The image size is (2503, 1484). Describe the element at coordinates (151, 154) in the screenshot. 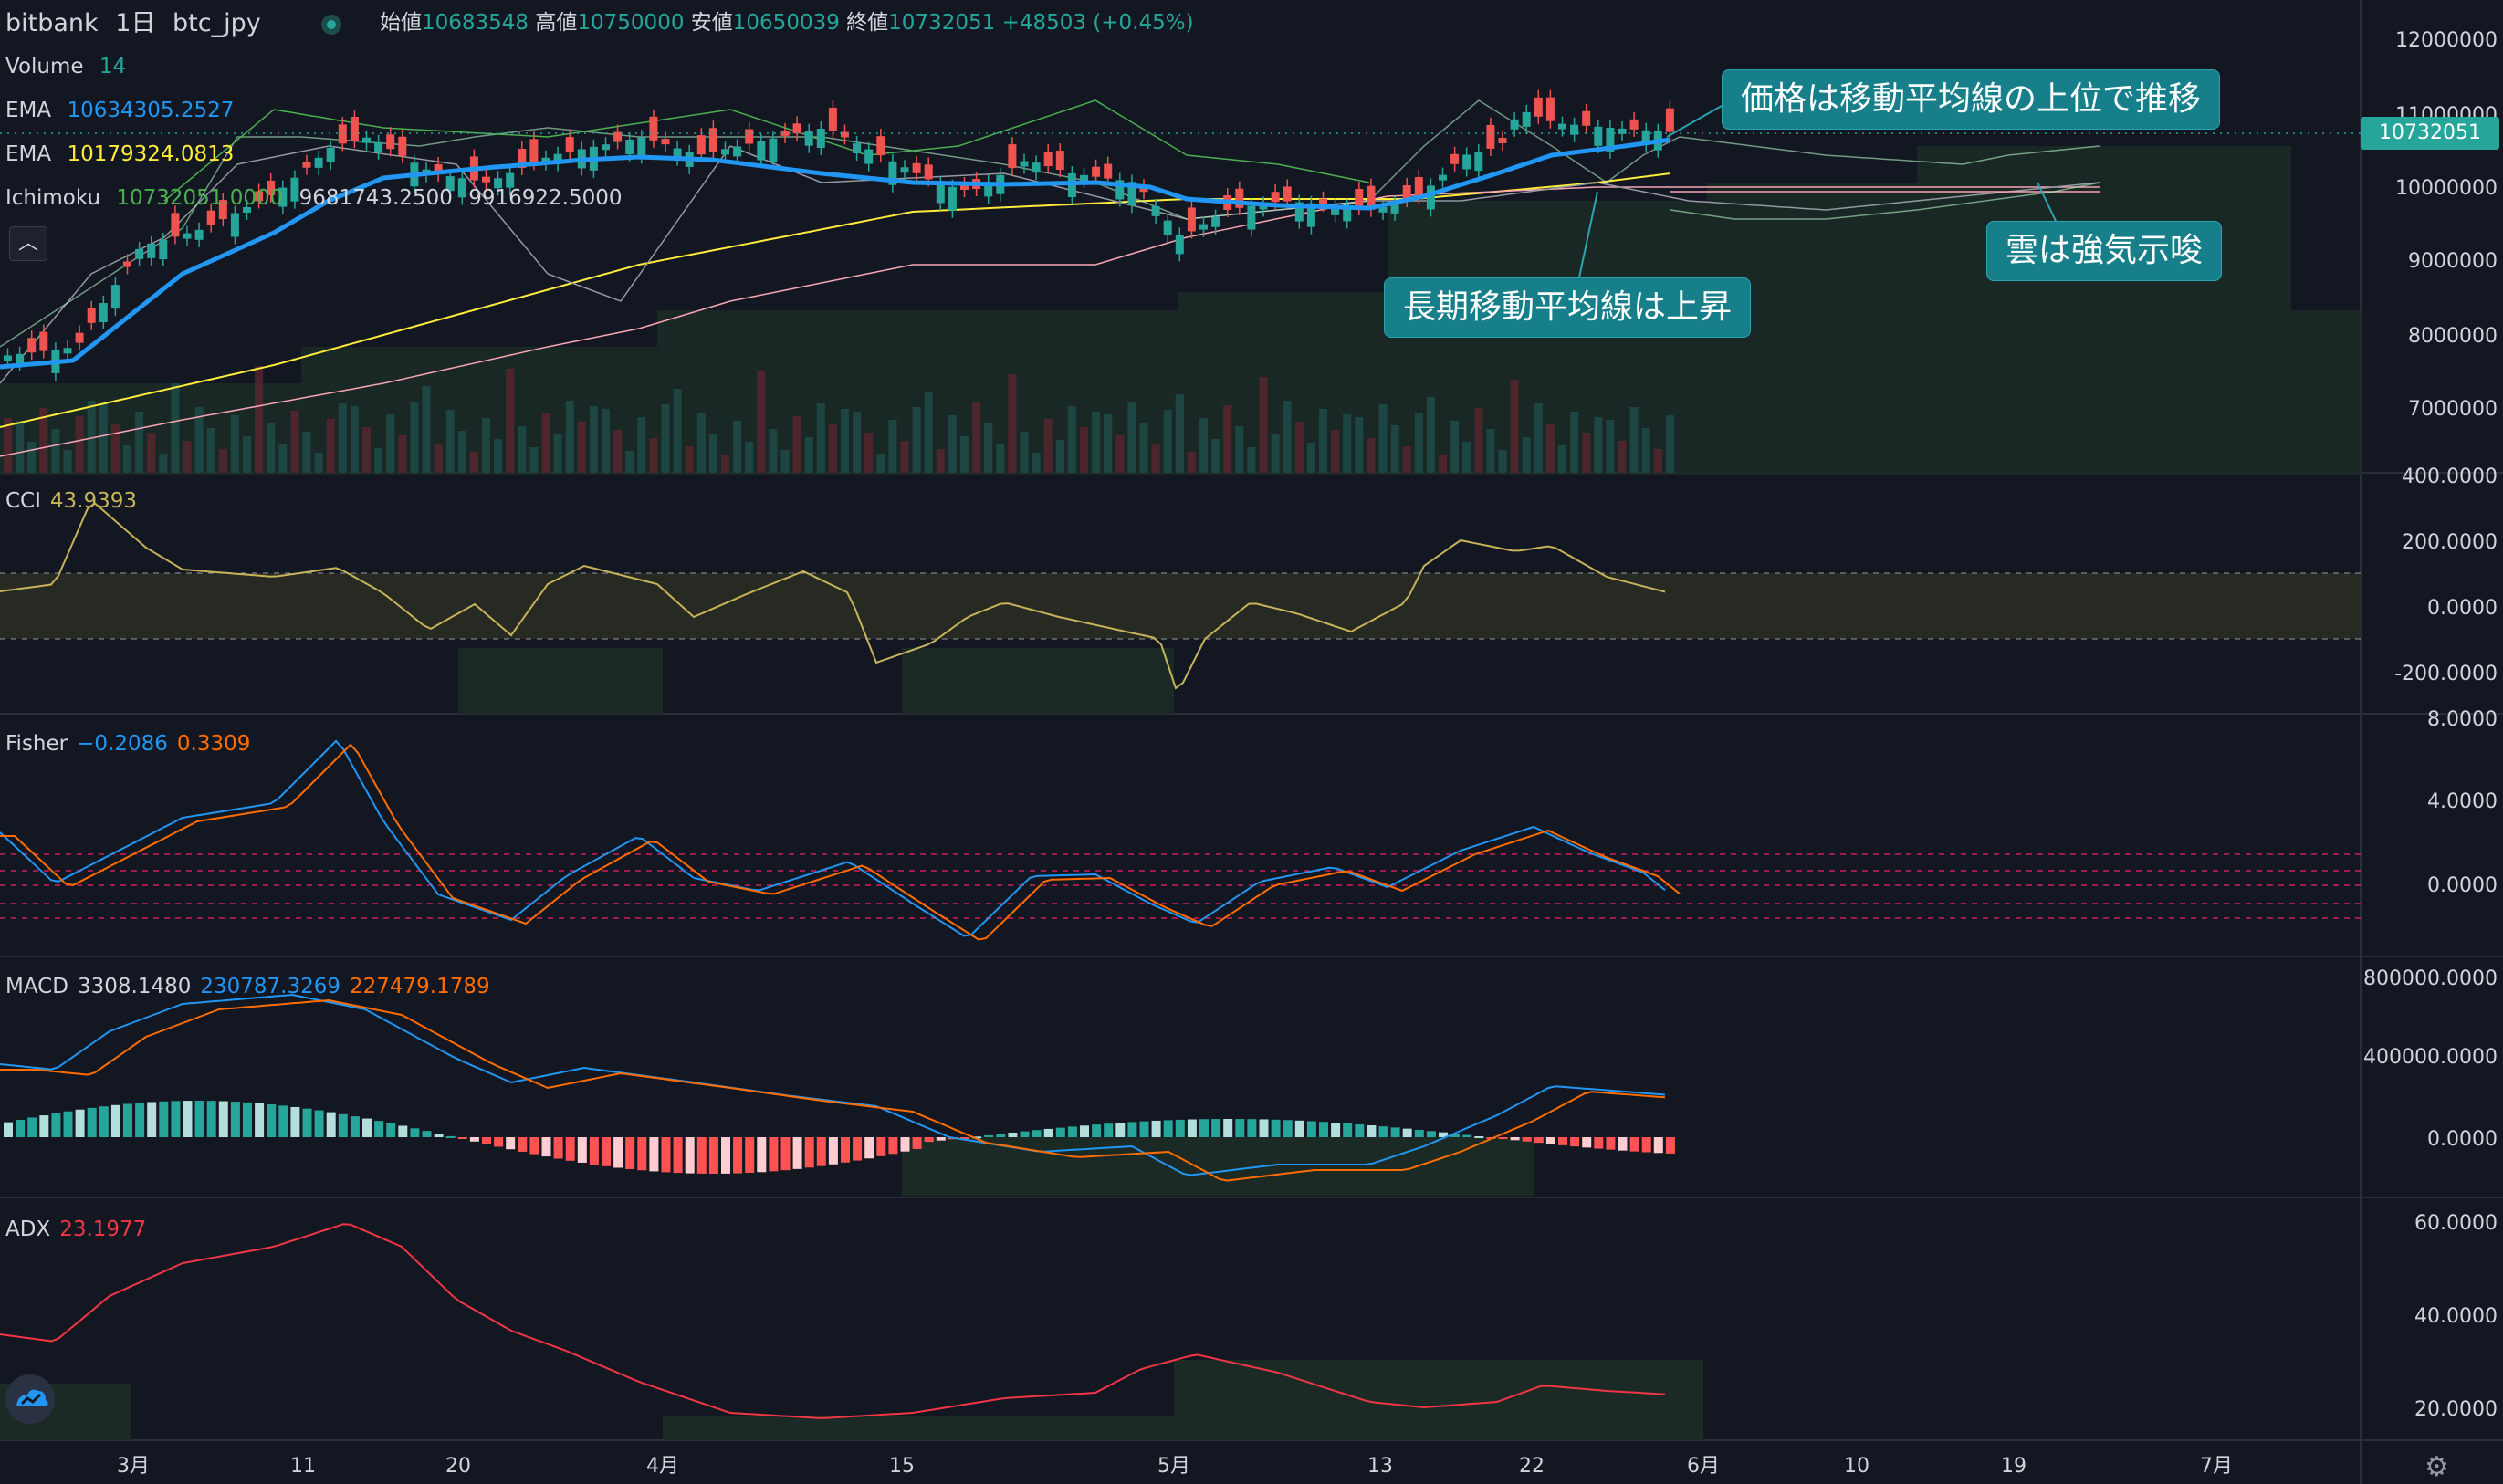

I see `ema-slow-value: 10179324.0813` at that location.